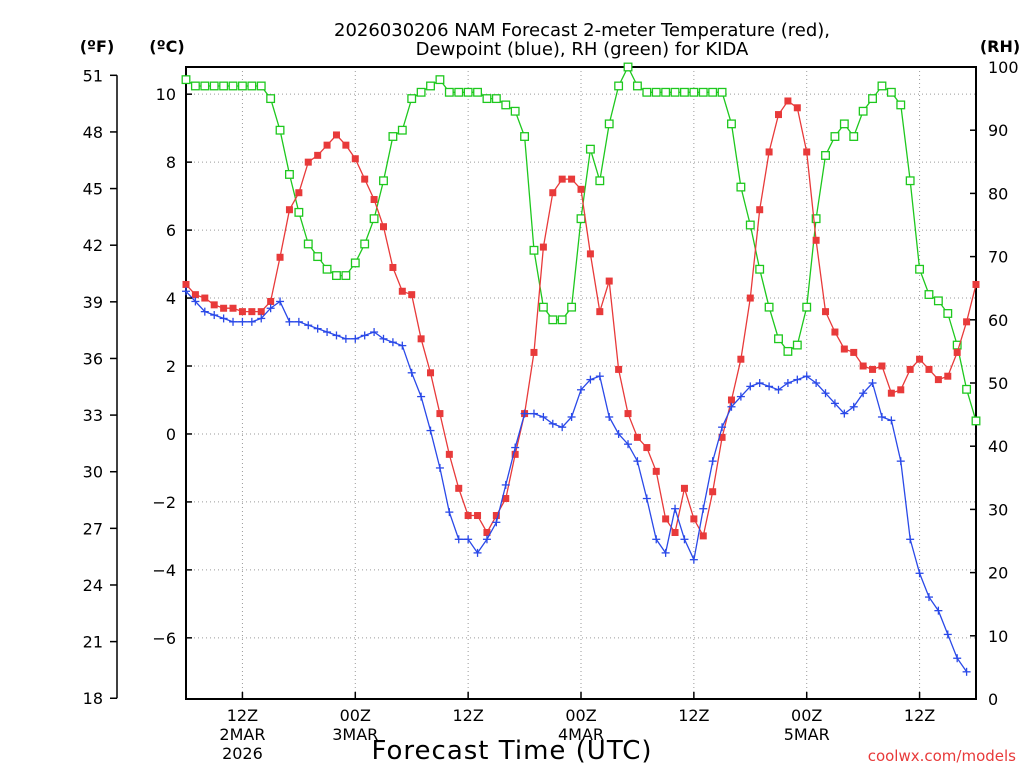 Image resolution: width=1024 pixels, height=768 pixels. Describe the element at coordinates (164, 638) in the screenshot. I see `celsius-tick-label: −6` at that location.